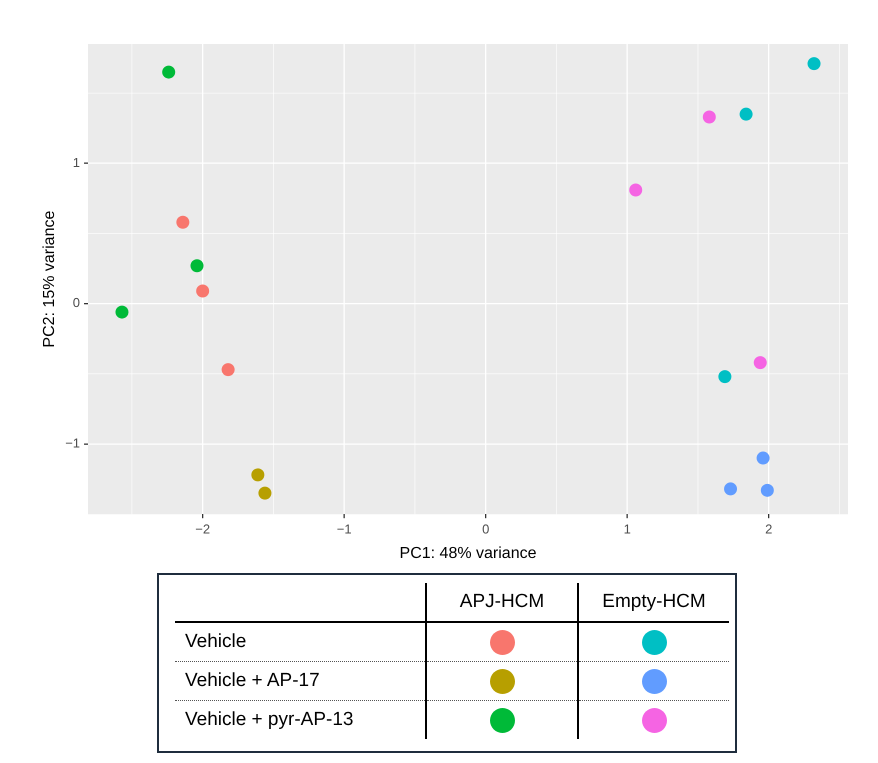  I want to click on text: Empty-HCM, so click(654, 602).